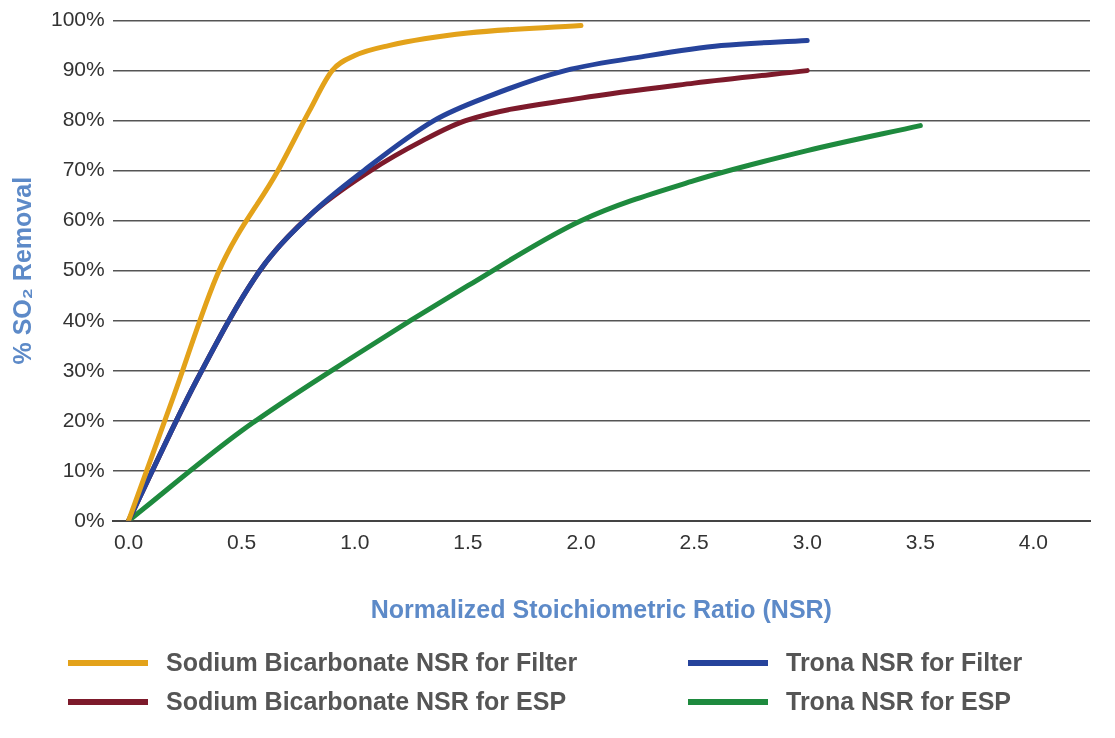 The image size is (1115, 738). I want to click on y-tick-label: 40%, so click(83, 319).